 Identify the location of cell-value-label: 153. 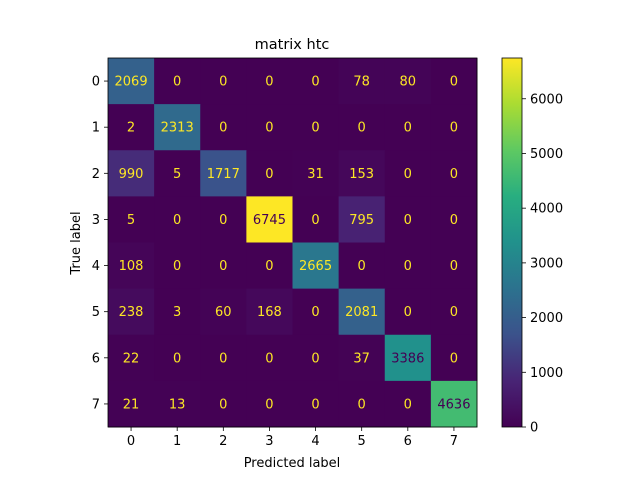
(361, 174).